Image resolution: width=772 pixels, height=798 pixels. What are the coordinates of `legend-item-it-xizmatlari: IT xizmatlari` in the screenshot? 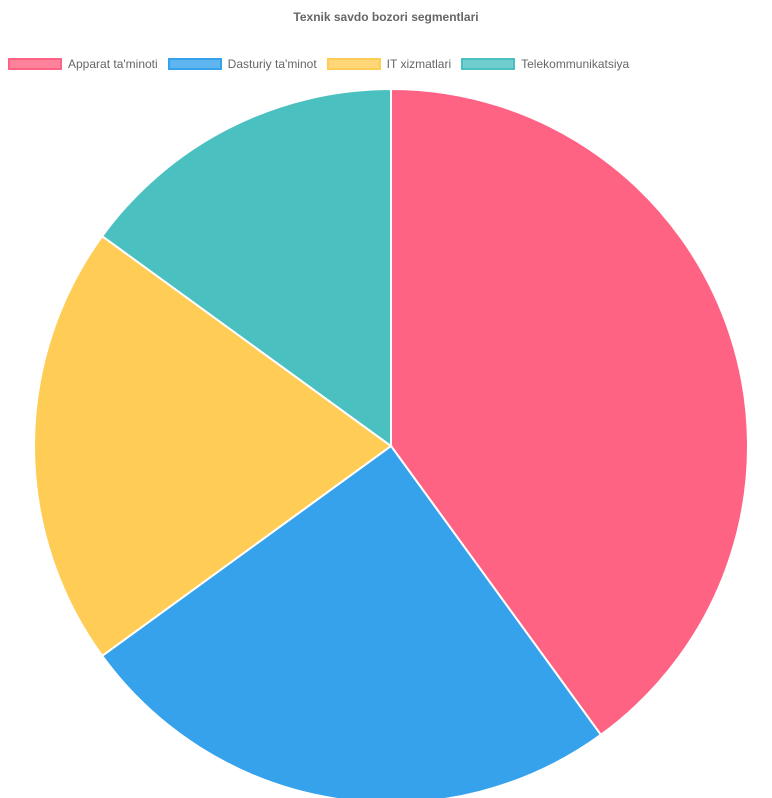 It's located at (389, 64).